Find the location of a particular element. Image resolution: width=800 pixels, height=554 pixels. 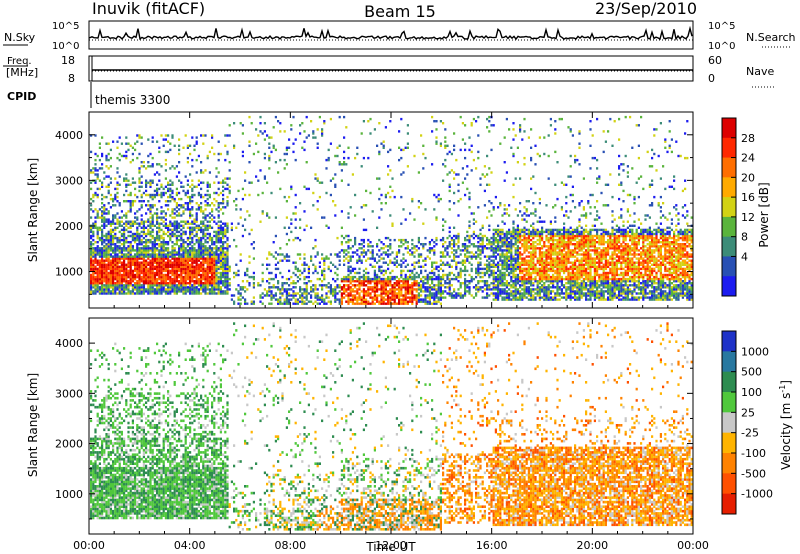

freq-left-tick-bottom: 8 is located at coordinates (71, 78).